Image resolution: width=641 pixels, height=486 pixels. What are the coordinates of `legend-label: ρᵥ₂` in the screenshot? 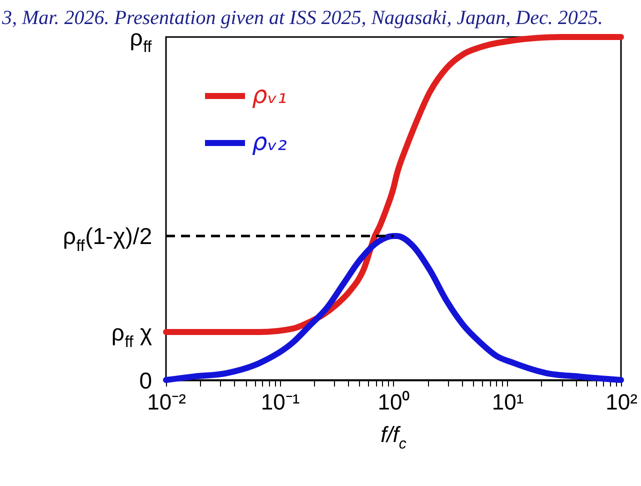 It's located at (270, 142).